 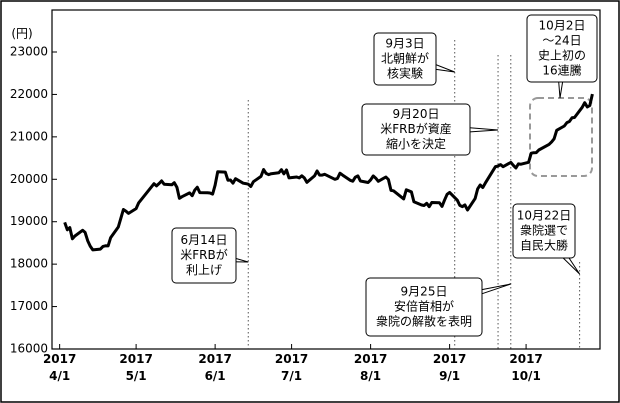 What do you see at coordinates (561, 137) in the screenshot?
I see `highlight-box` at bounding box center [561, 137].